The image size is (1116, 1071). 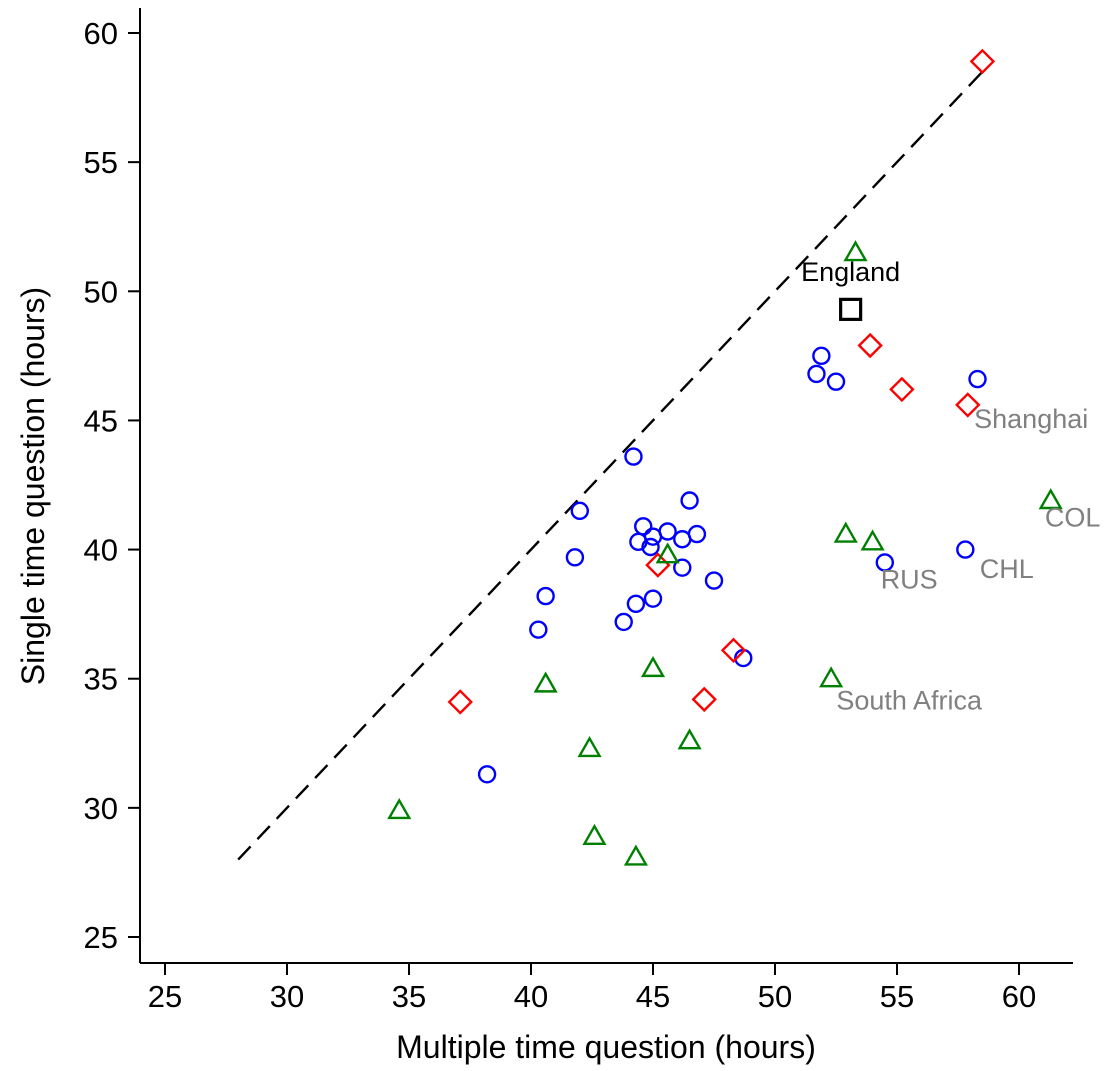 I want to click on y-tick-label: 30, so click(x=101, y=808).